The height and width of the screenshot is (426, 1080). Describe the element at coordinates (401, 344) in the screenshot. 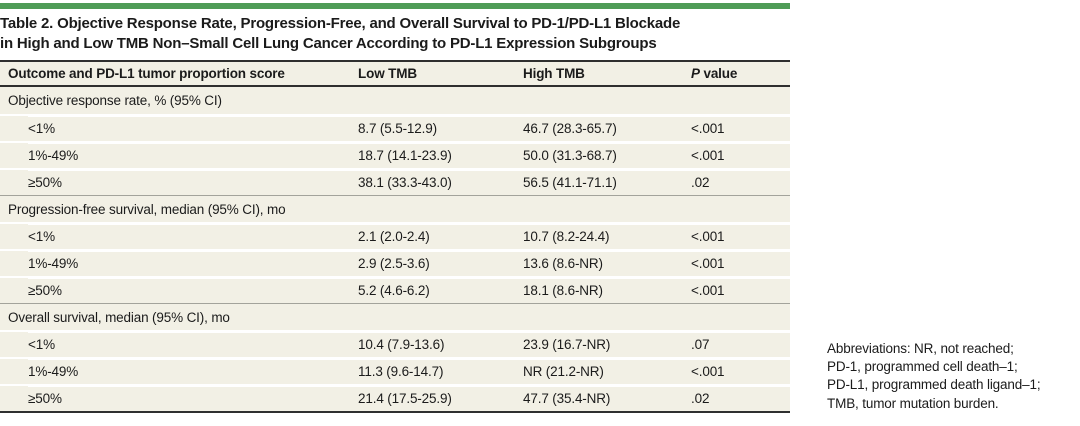

I see `low-tmb-value: 10.4 (7.9-13.6)` at that location.